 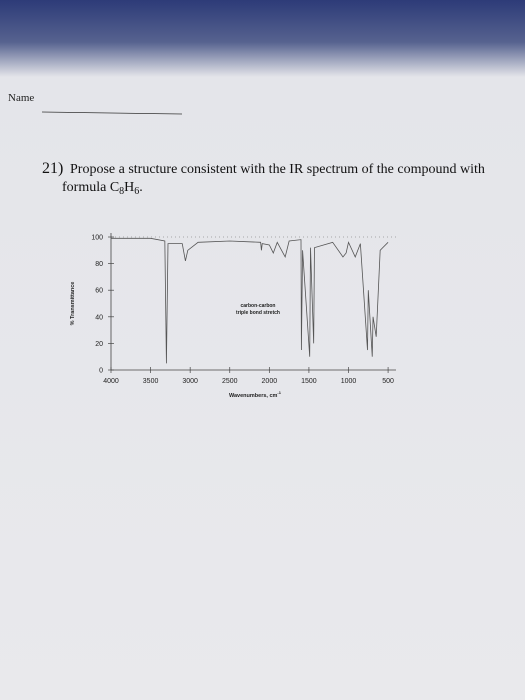 What do you see at coordinates (90, 187) in the screenshot?
I see `formula-part: formula C` at bounding box center [90, 187].